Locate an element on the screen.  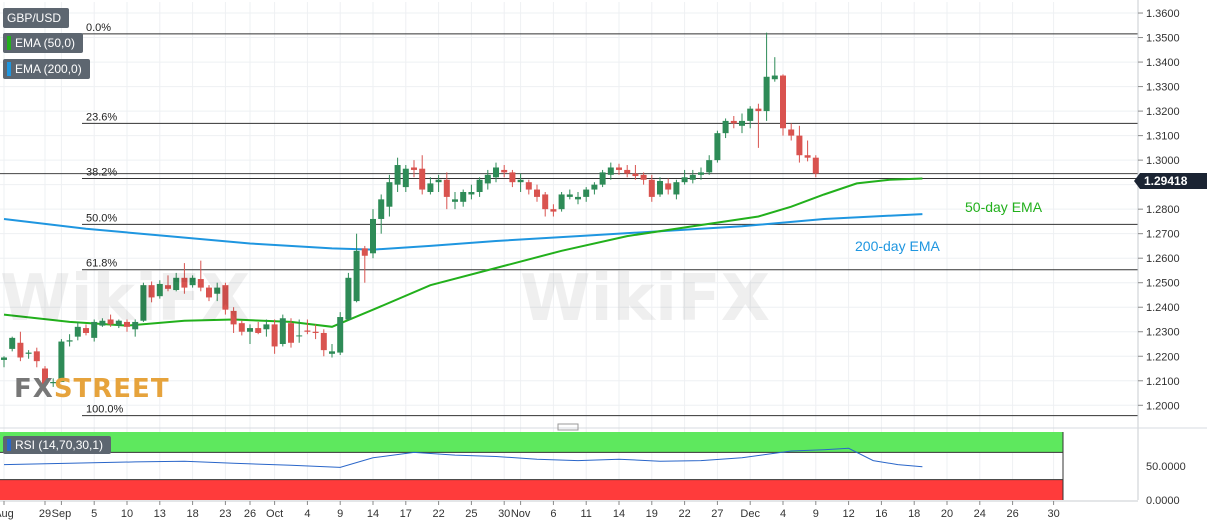
price-tick-label: 1.3000 is located at coordinates (1163, 161).